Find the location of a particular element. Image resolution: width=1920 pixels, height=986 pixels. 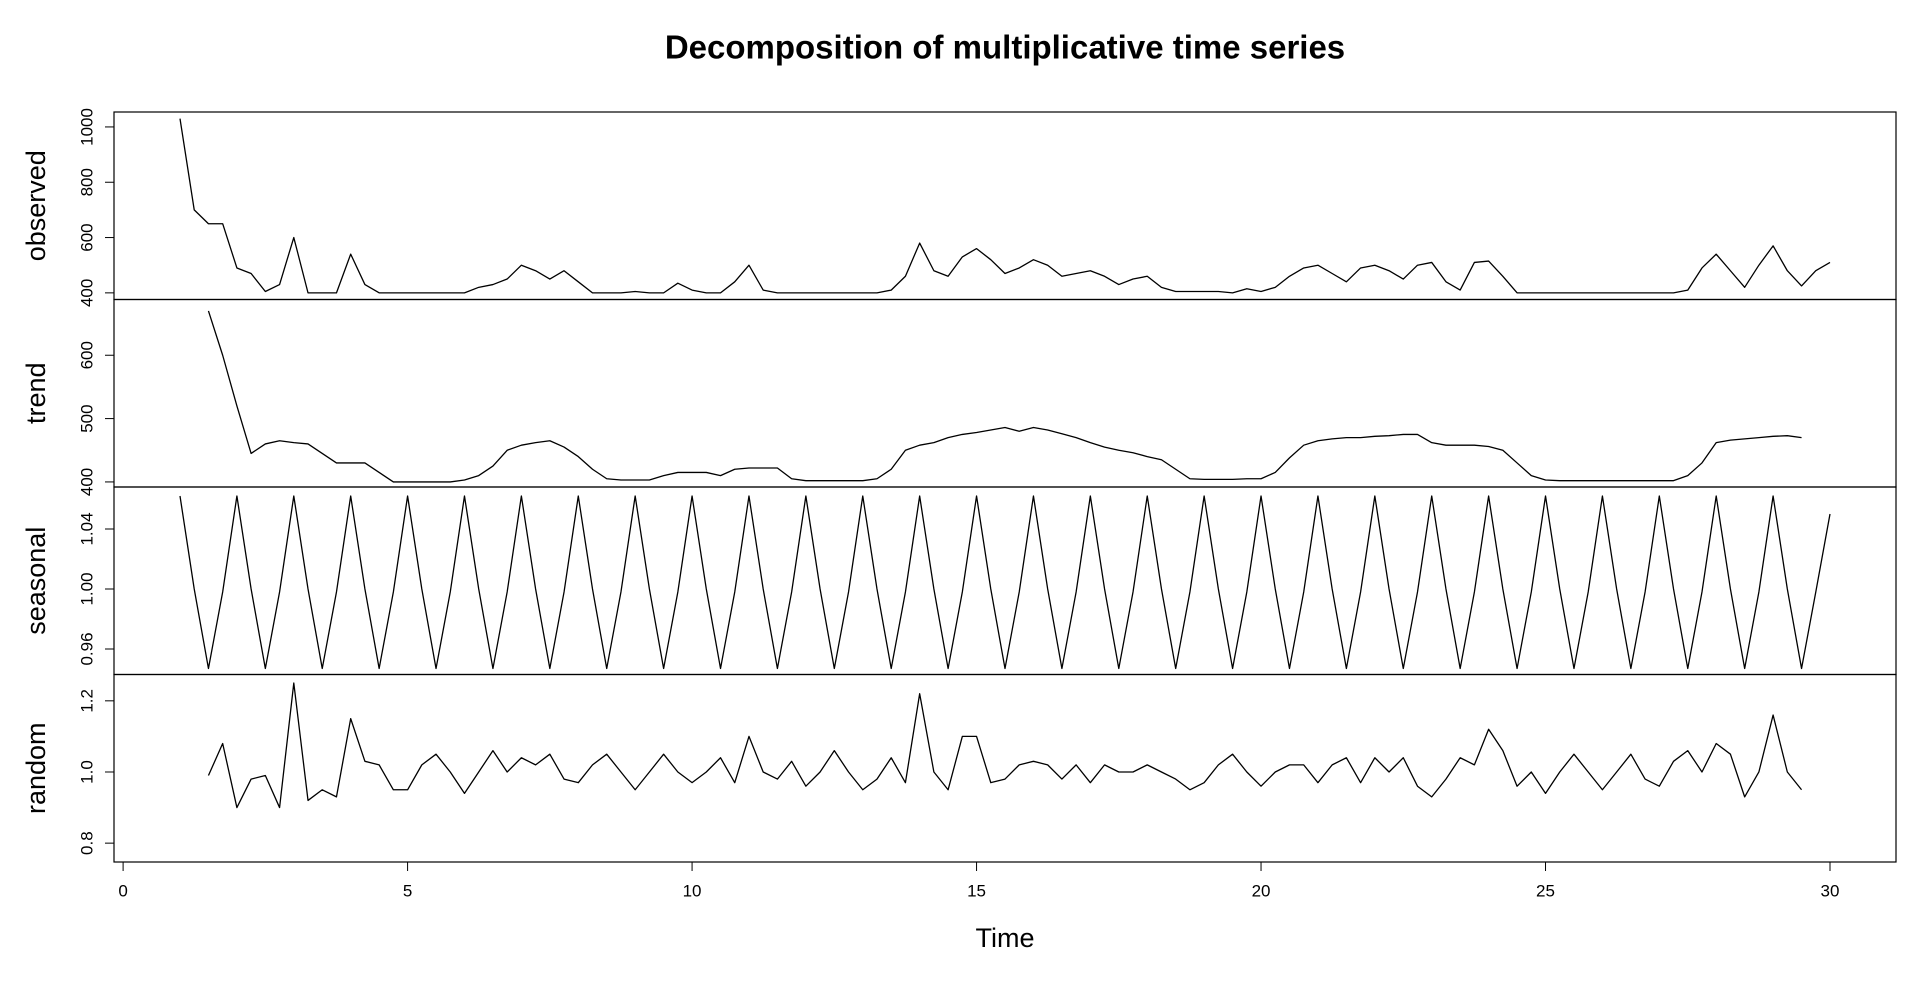

y-axis-label: observed is located at coordinates (36, 205).